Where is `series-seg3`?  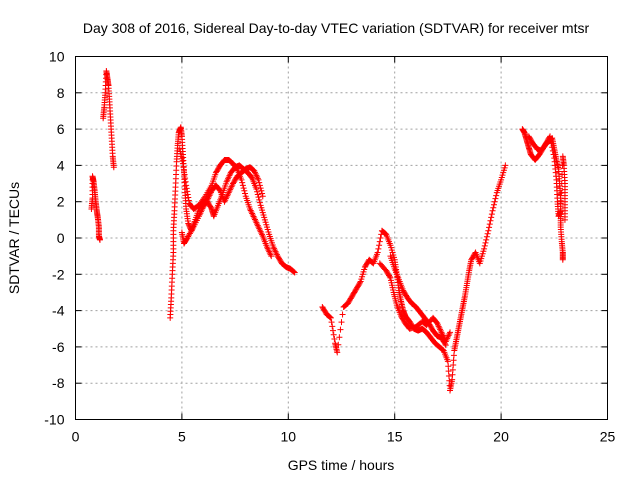
series-seg3 is located at coordinates (232, 222).